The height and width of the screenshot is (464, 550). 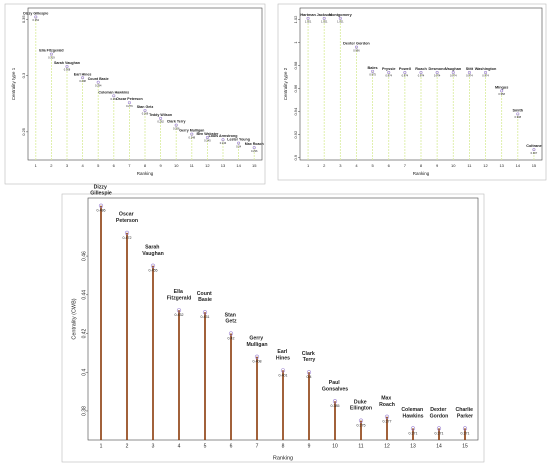 I want to click on point-label: Vaughan, so click(x=453, y=69).